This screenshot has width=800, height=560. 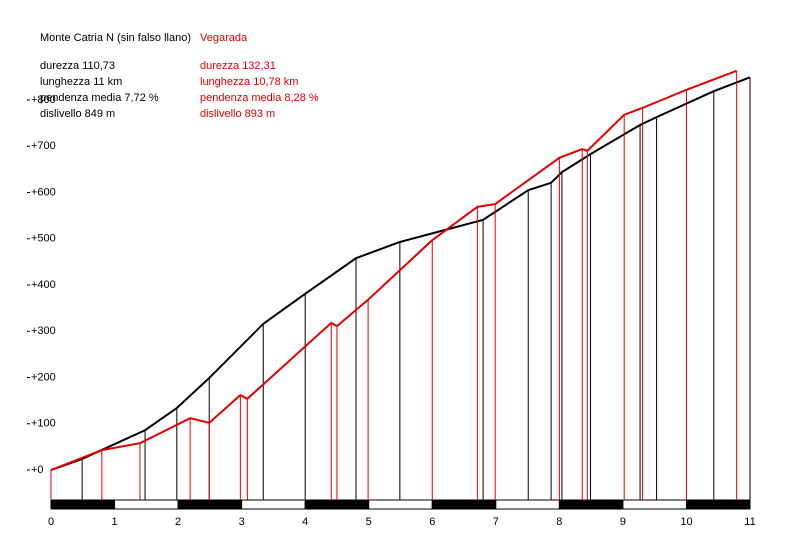 What do you see at coordinates (496, 522) in the screenshot?
I see `x-tick-label: 7` at bounding box center [496, 522].